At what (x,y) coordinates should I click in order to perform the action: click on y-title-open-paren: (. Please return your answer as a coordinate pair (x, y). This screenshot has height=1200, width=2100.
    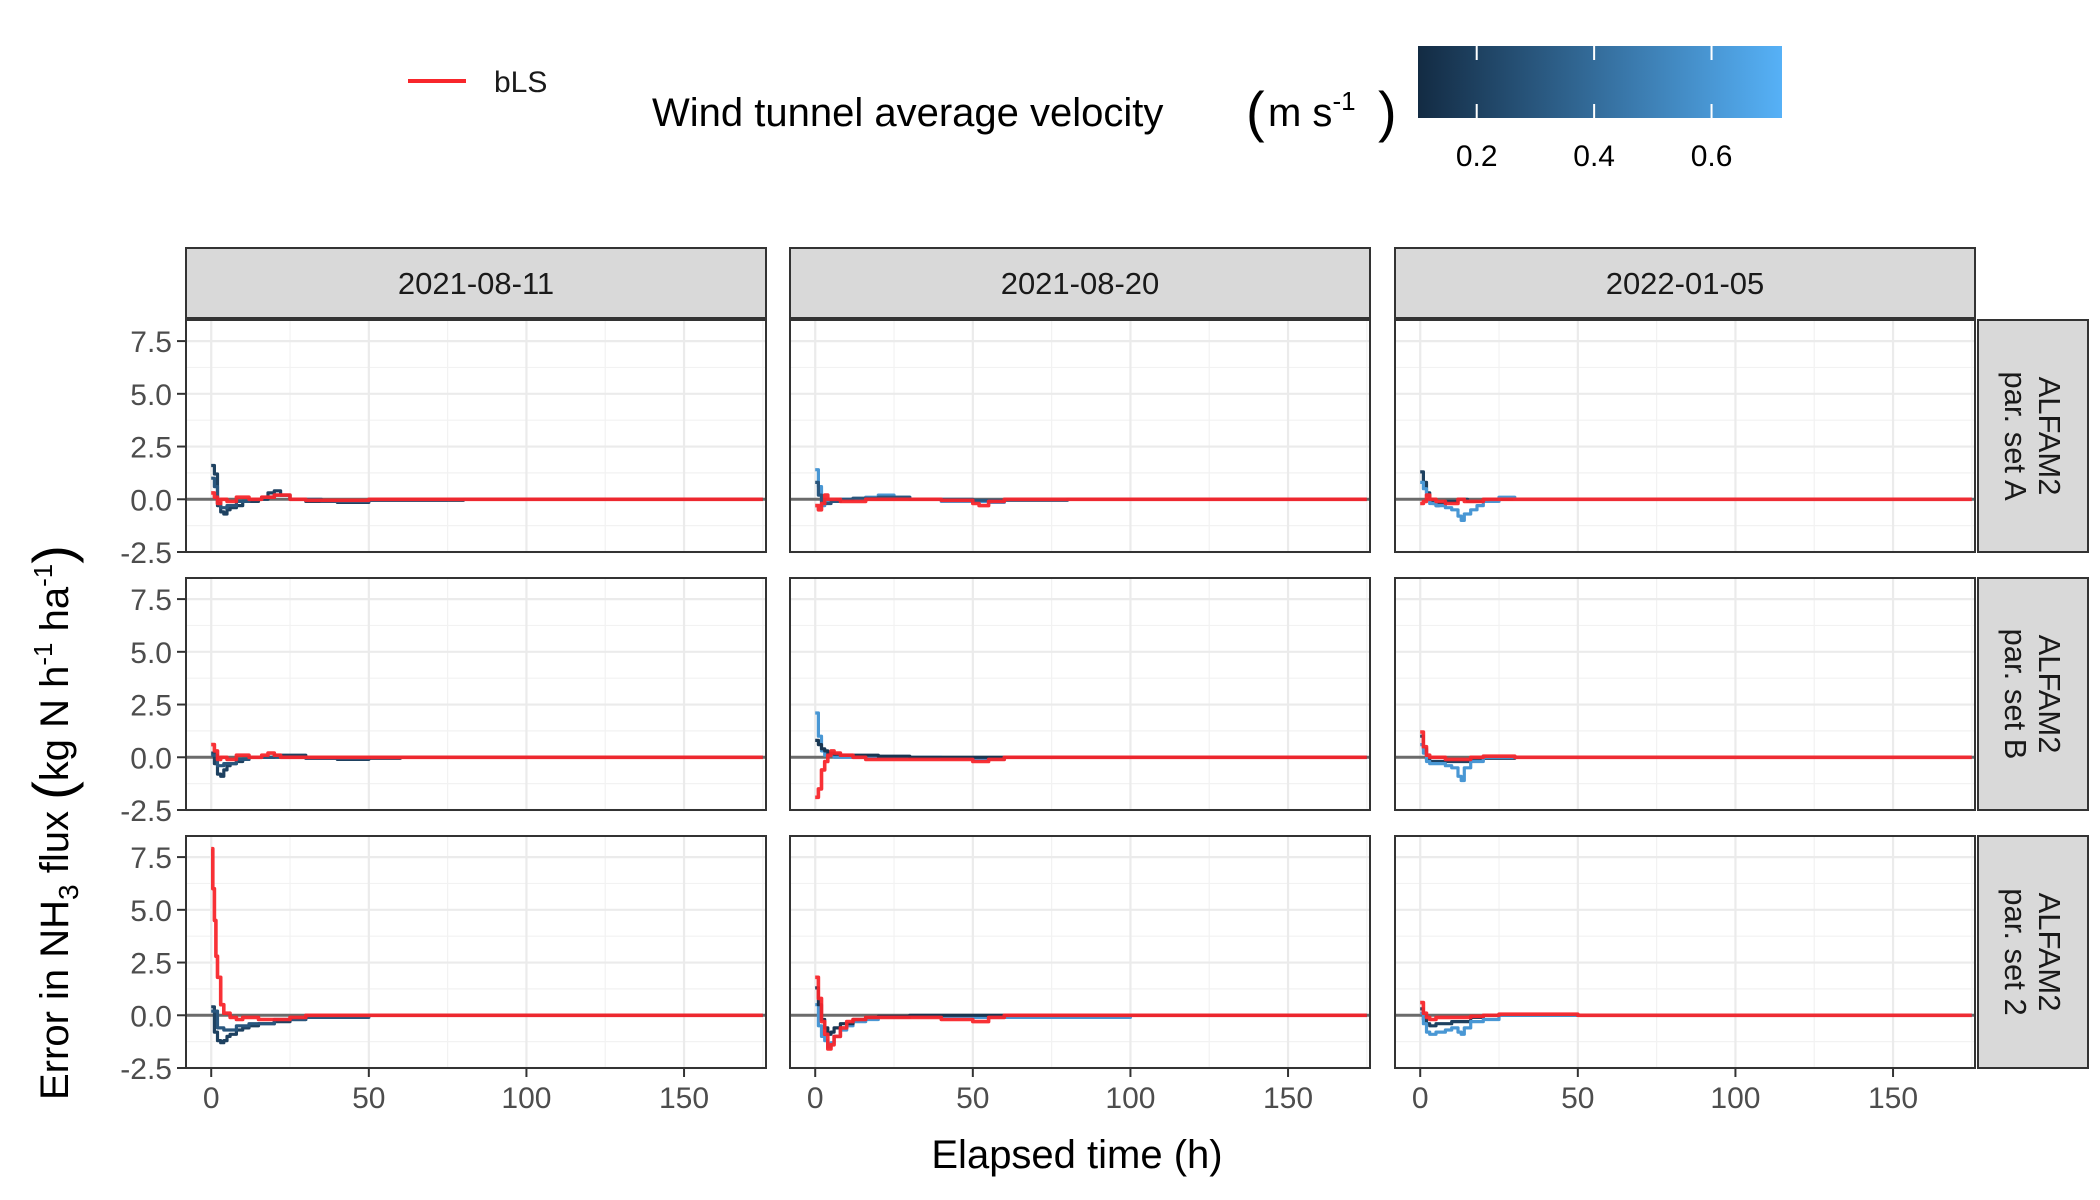
    Looking at the image, I should click on (52, 790).